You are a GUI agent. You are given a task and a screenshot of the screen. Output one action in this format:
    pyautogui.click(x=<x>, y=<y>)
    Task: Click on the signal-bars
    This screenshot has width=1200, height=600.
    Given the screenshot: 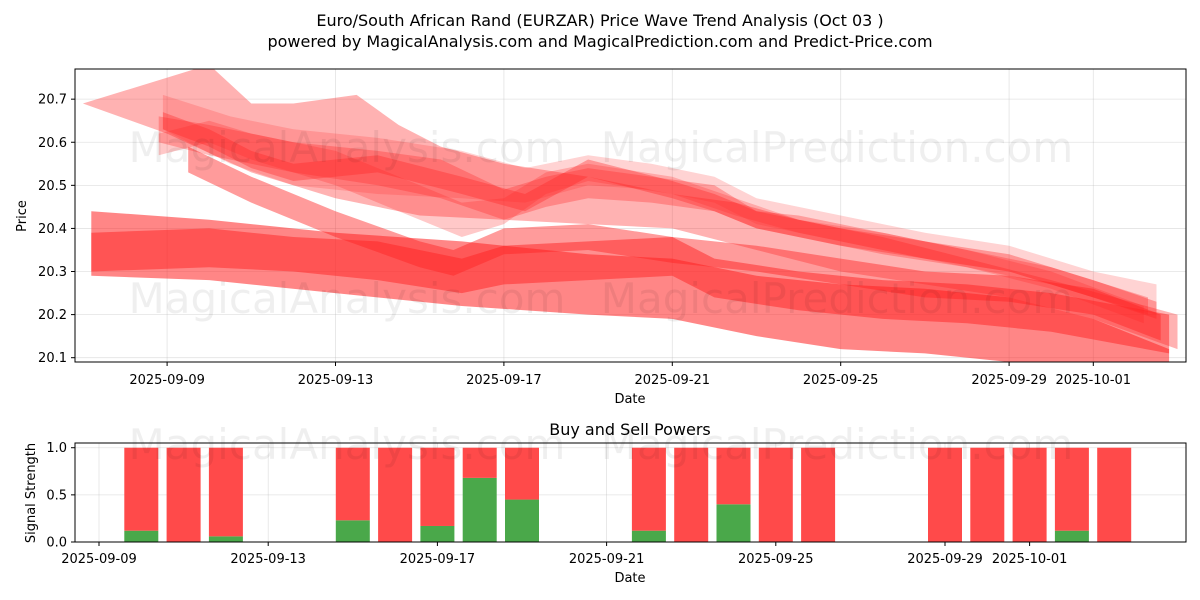 What is the action you would take?
    pyautogui.click(x=628, y=494)
    